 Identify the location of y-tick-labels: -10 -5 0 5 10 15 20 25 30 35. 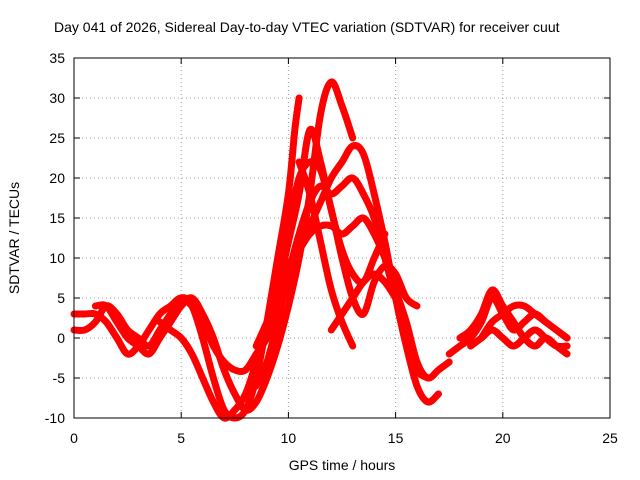
(55, 238).